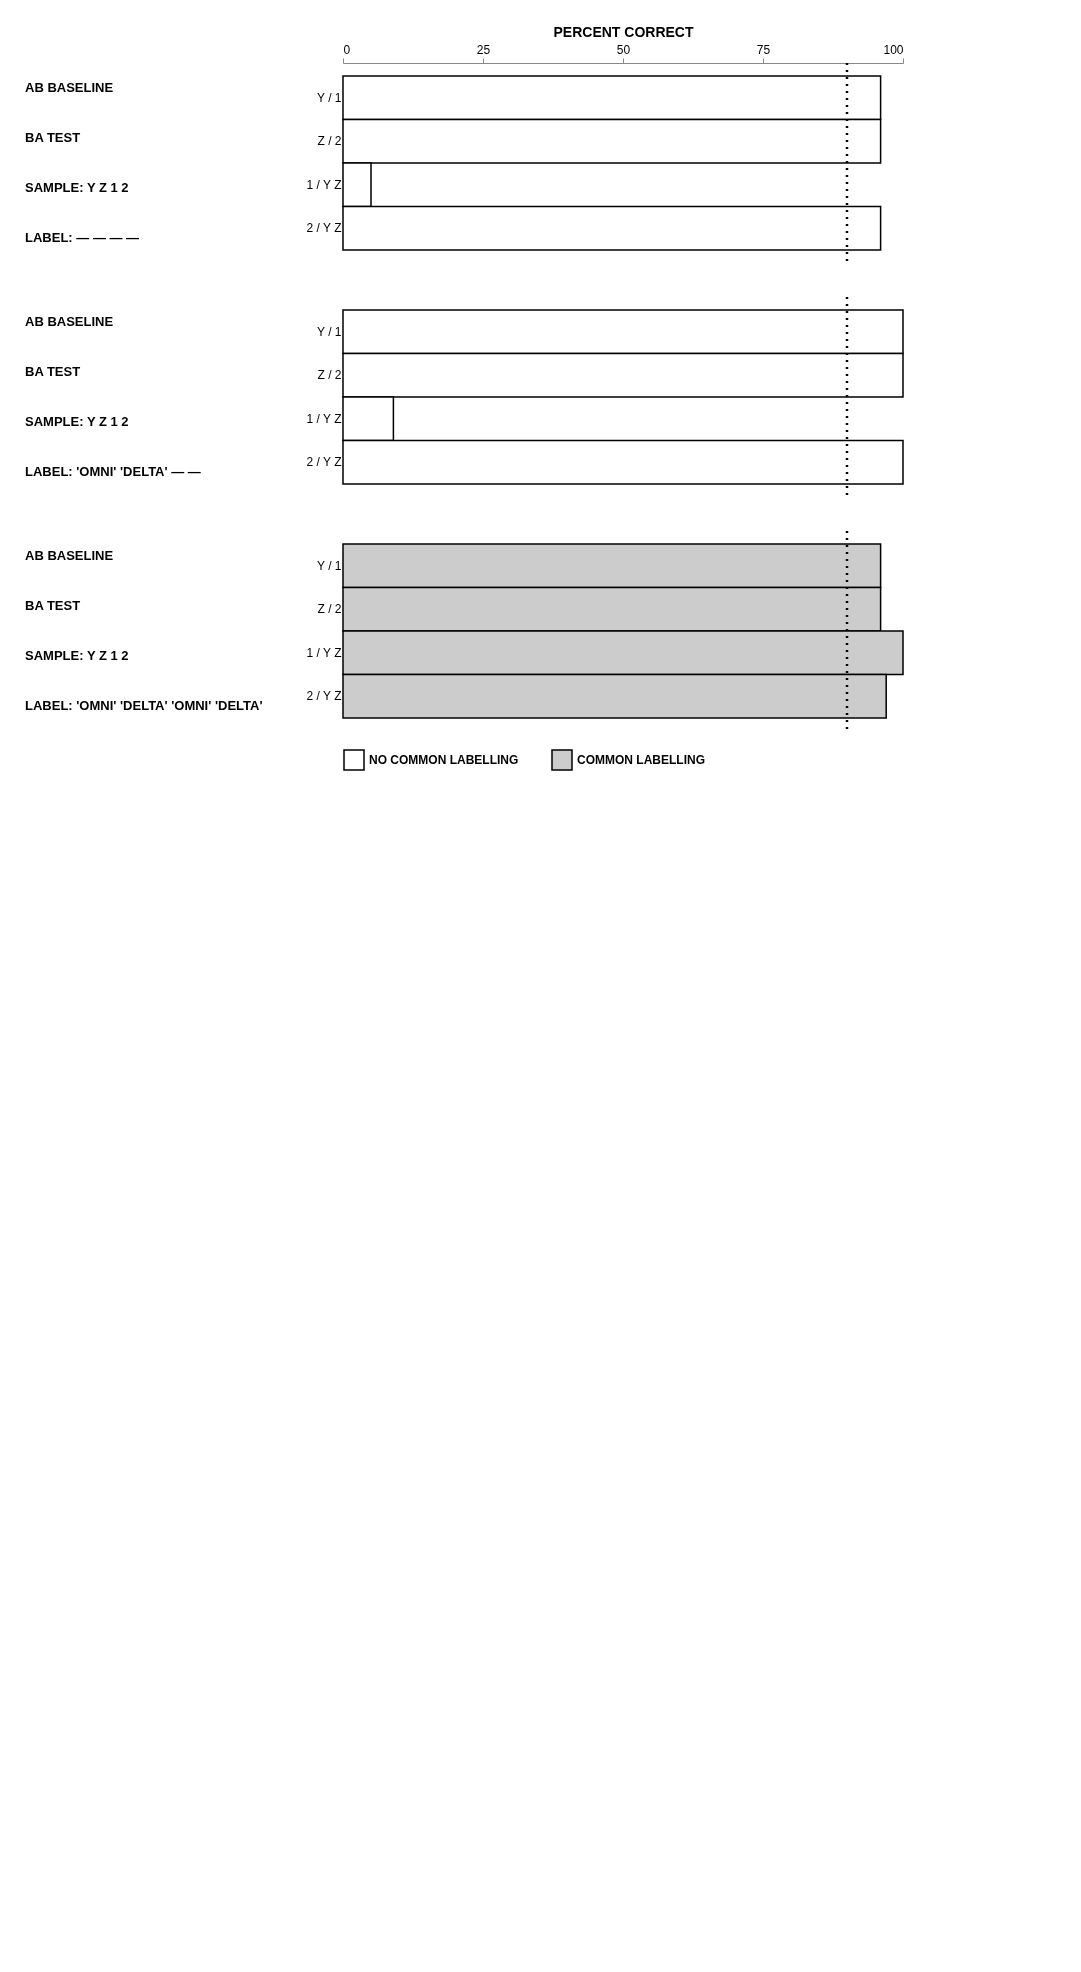 Image resolution: width=1081 pixels, height=1972 pixels. What do you see at coordinates (347, 49) in the screenshot?
I see `x-tick-label: 0` at bounding box center [347, 49].